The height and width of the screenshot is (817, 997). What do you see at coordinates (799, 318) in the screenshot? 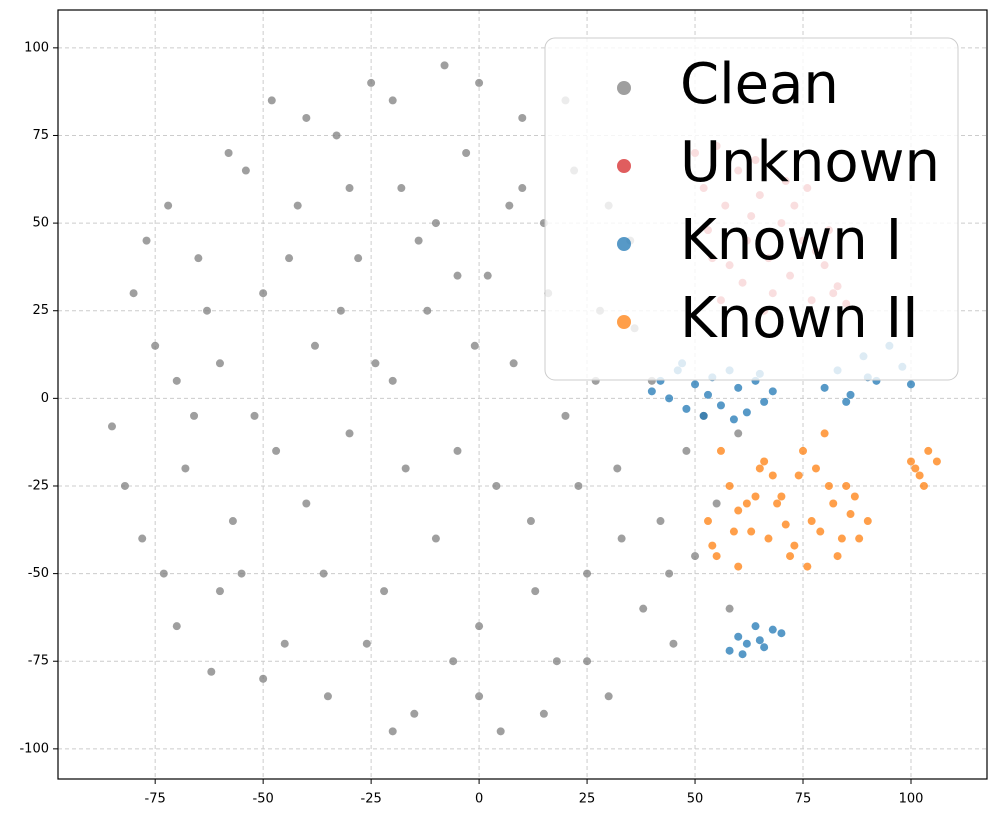
I see `legend-label: Known II` at bounding box center [799, 318].